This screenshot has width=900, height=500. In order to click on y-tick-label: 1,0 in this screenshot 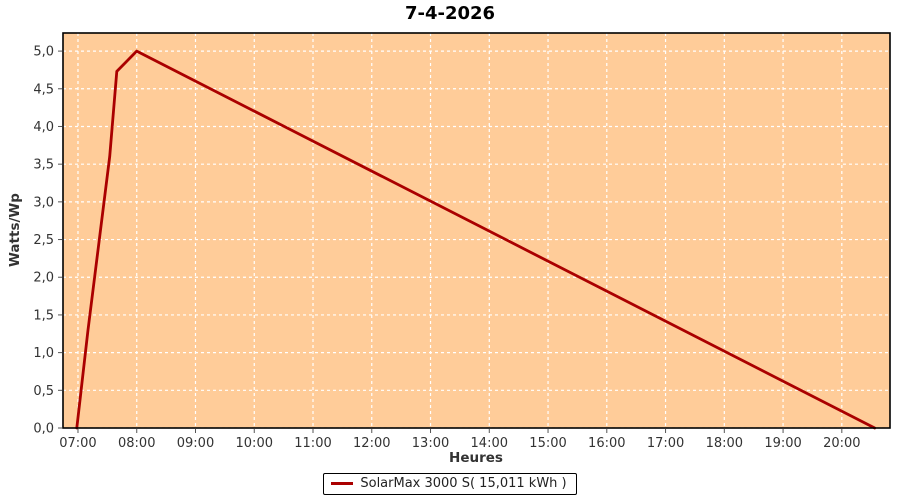, I will do `click(43, 353)`.